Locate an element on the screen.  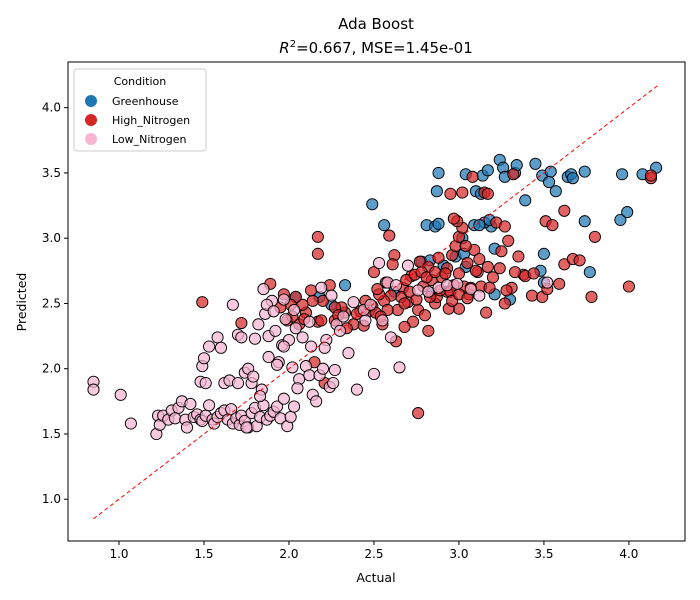
y-tick-label: 4.0 is located at coordinates (51, 108).